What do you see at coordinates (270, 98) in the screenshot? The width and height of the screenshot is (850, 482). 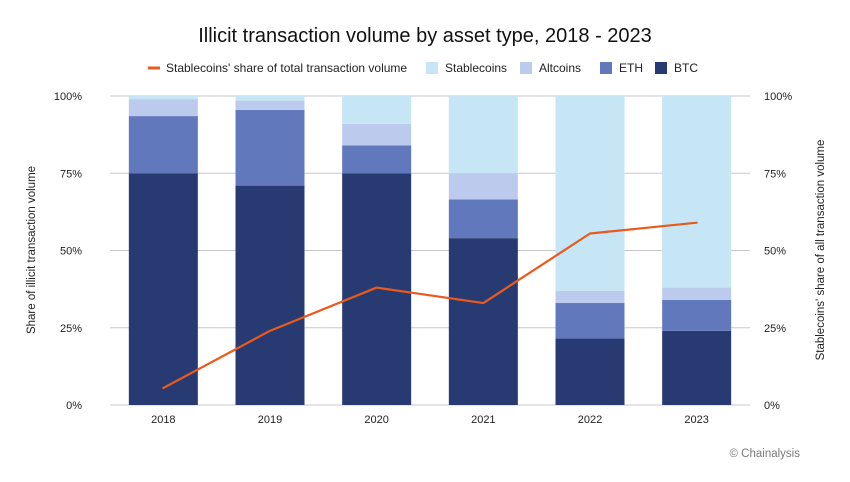 I see `bar-stablecoins-2019` at bounding box center [270, 98].